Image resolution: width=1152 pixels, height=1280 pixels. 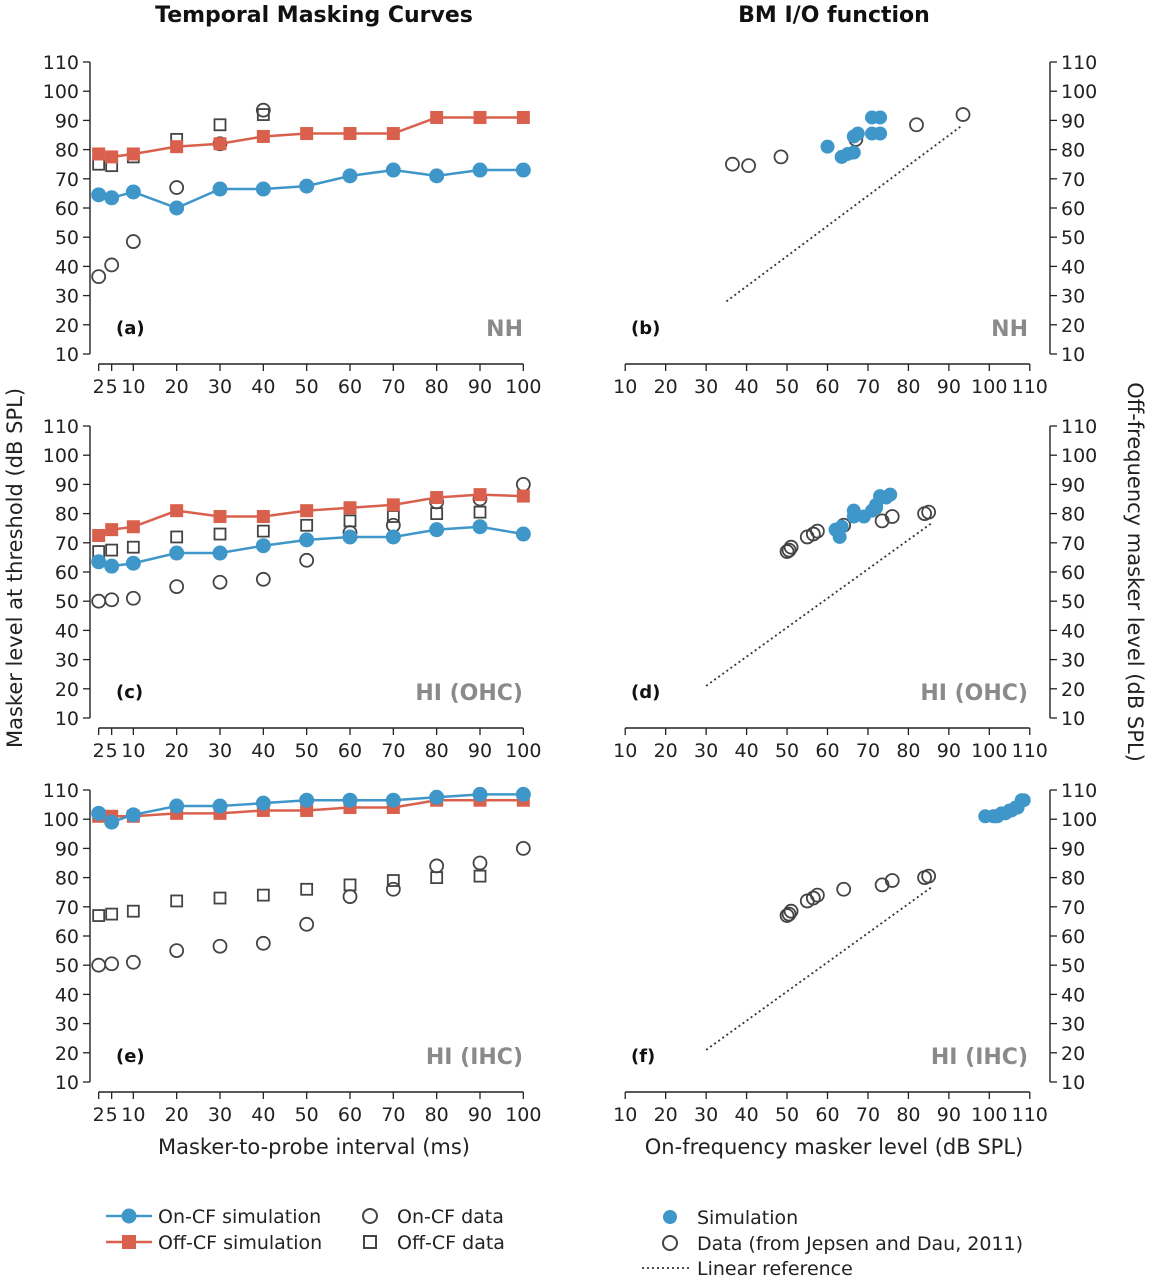 I want to click on legend-simulation: Simulation, so click(x=730, y=1218).